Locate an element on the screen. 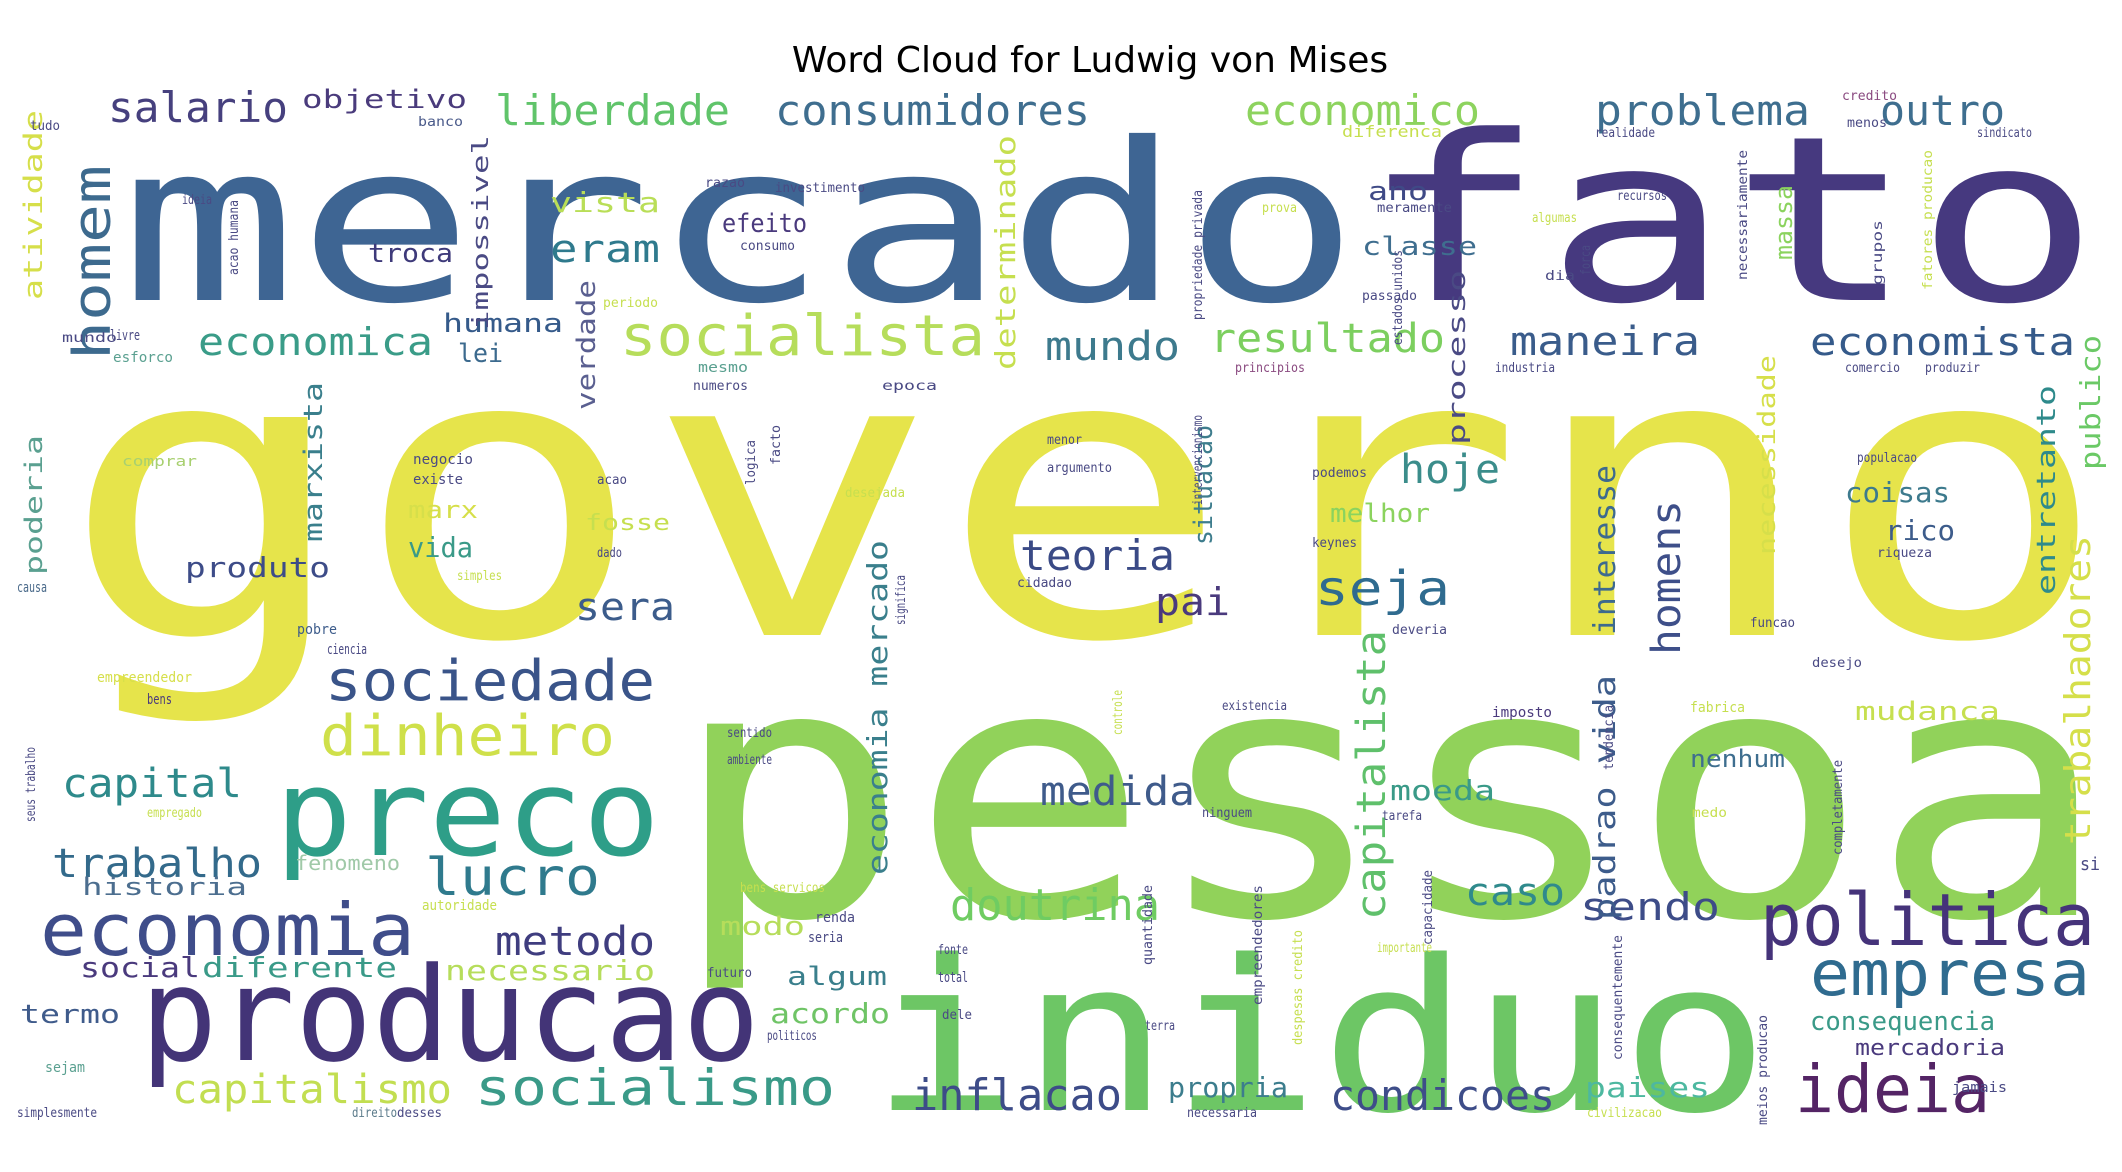 The image size is (2122, 1172). word: homens is located at coordinates (1667, 577).